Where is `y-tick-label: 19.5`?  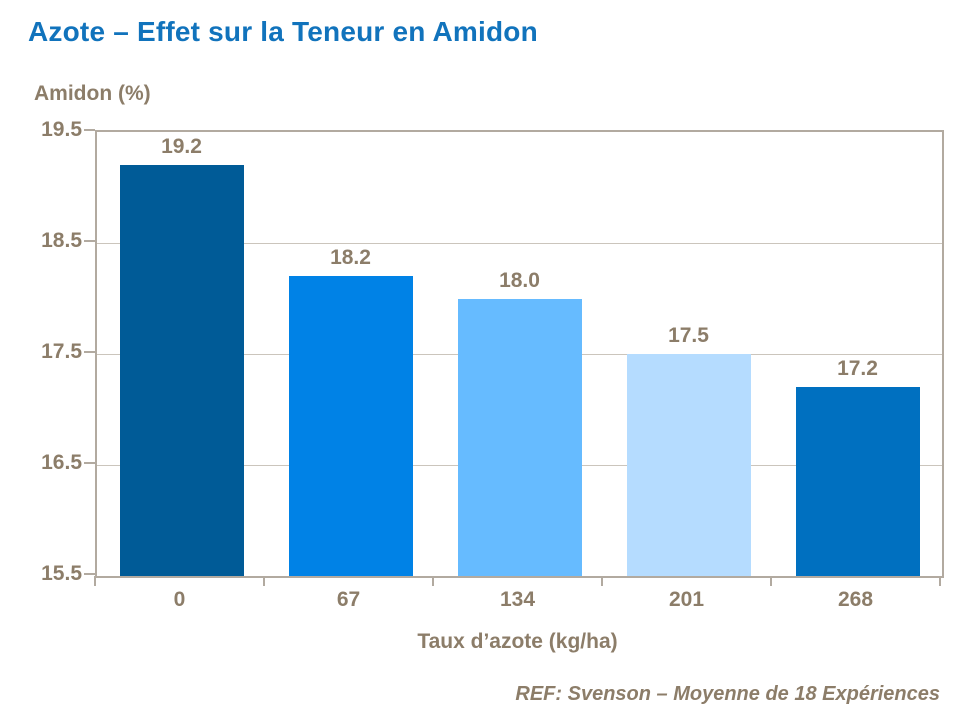 y-tick-label: 19.5 is located at coordinates (61, 129).